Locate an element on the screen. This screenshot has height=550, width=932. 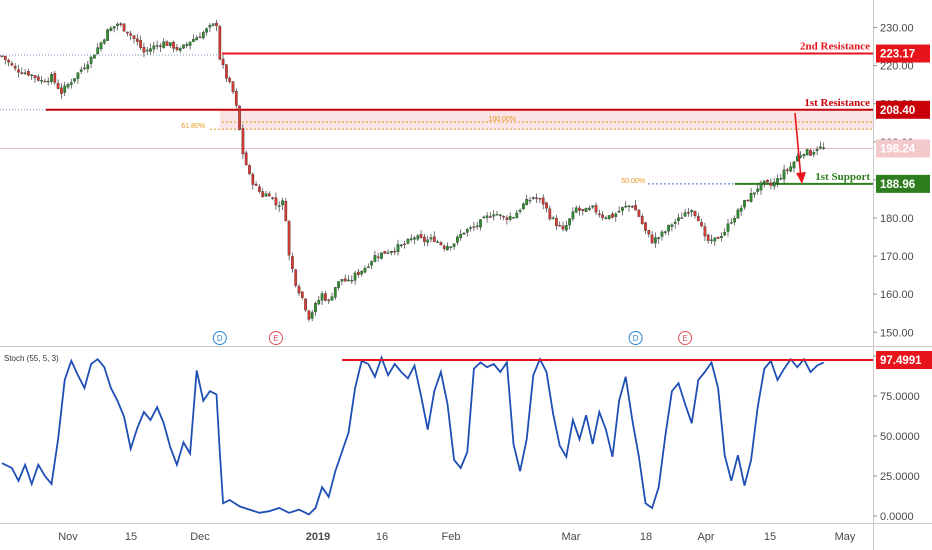
event-marker-label: E is located at coordinates (684, 338).